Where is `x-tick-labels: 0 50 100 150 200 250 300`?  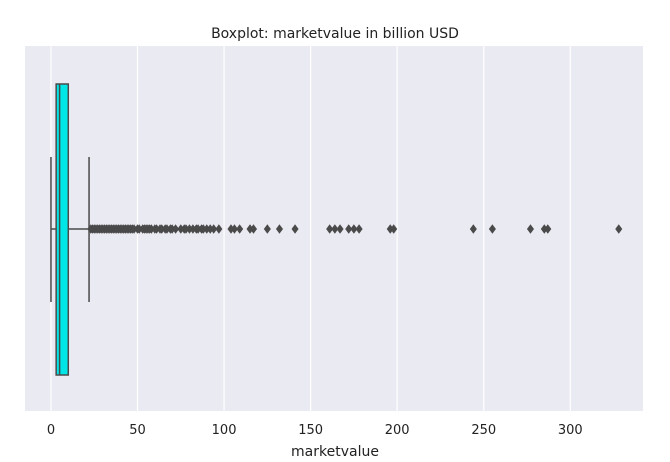
x-tick-labels: 0 50 100 150 200 250 300 is located at coordinates (315, 430).